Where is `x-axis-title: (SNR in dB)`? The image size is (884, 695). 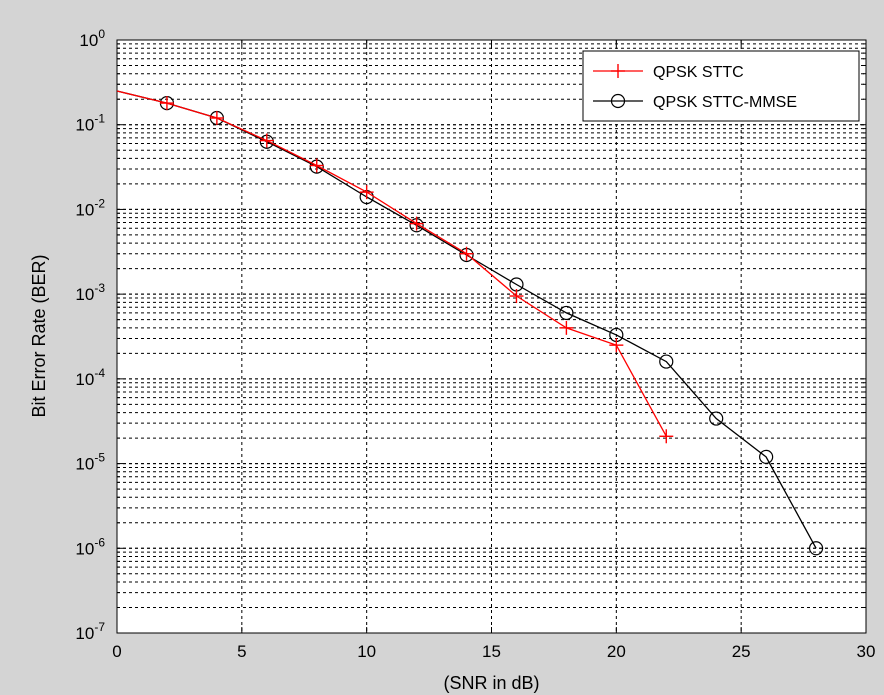 x-axis-title: (SNR in dB) is located at coordinates (491, 683).